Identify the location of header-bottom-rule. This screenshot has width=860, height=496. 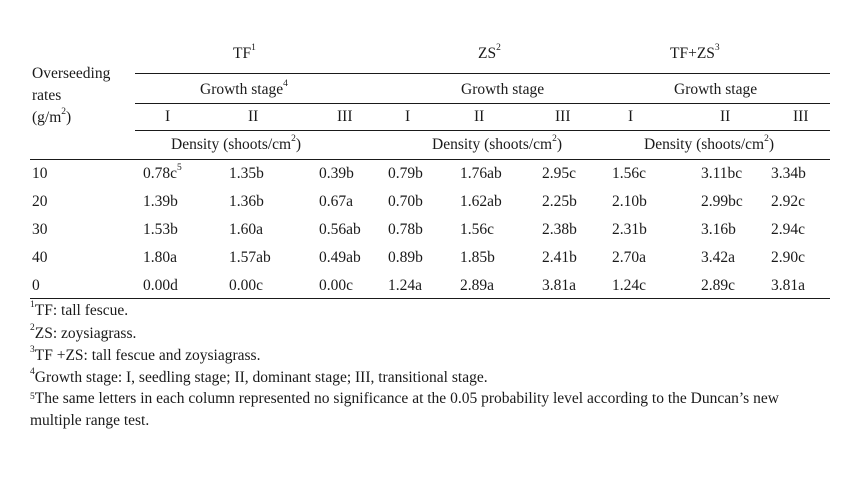
(430, 159).